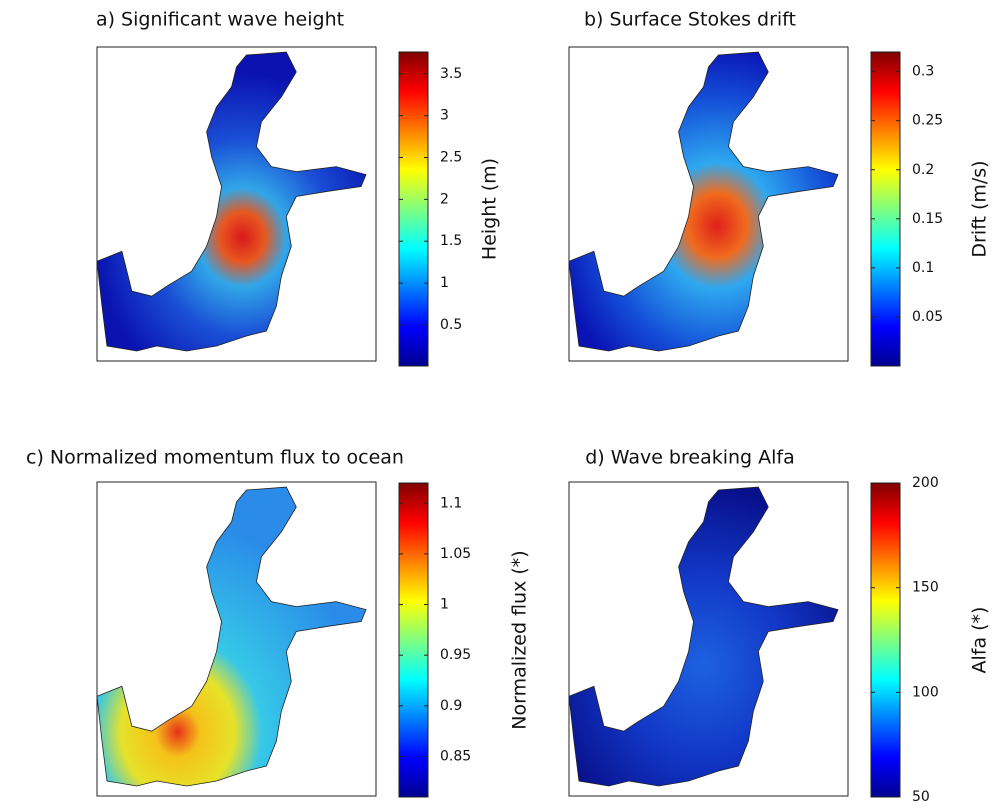 This screenshot has height=809, width=1001. Describe the element at coordinates (980, 640) in the screenshot. I see `colorbar-label: Alfa (*)` at that location.